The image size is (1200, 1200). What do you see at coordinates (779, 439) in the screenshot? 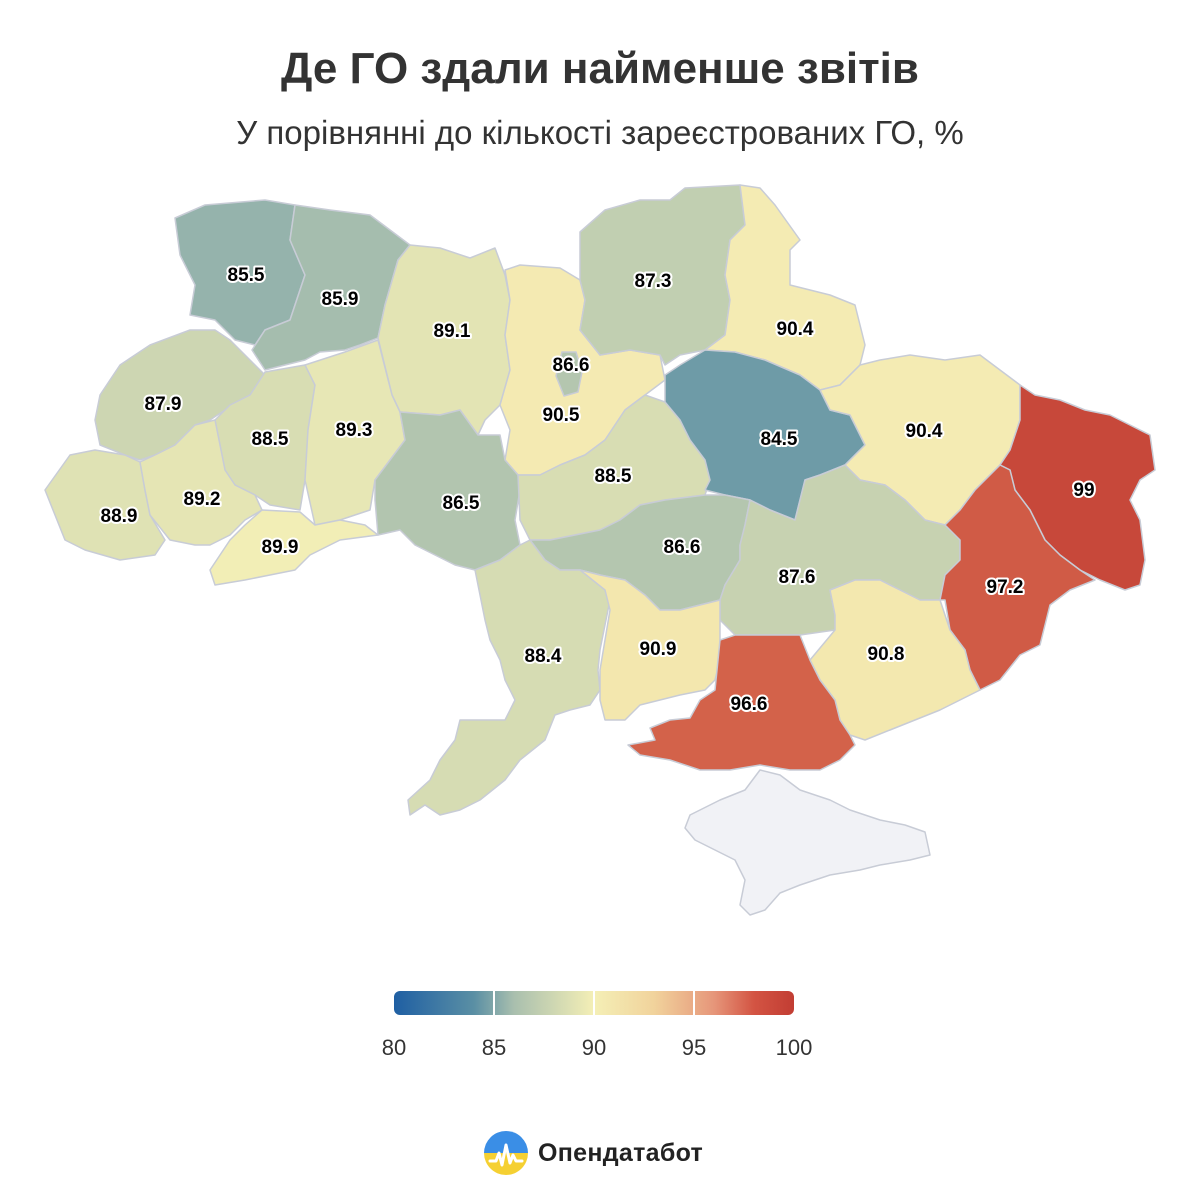
I see `region-value-label-poltava: 84.5` at bounding box center [779, 439].